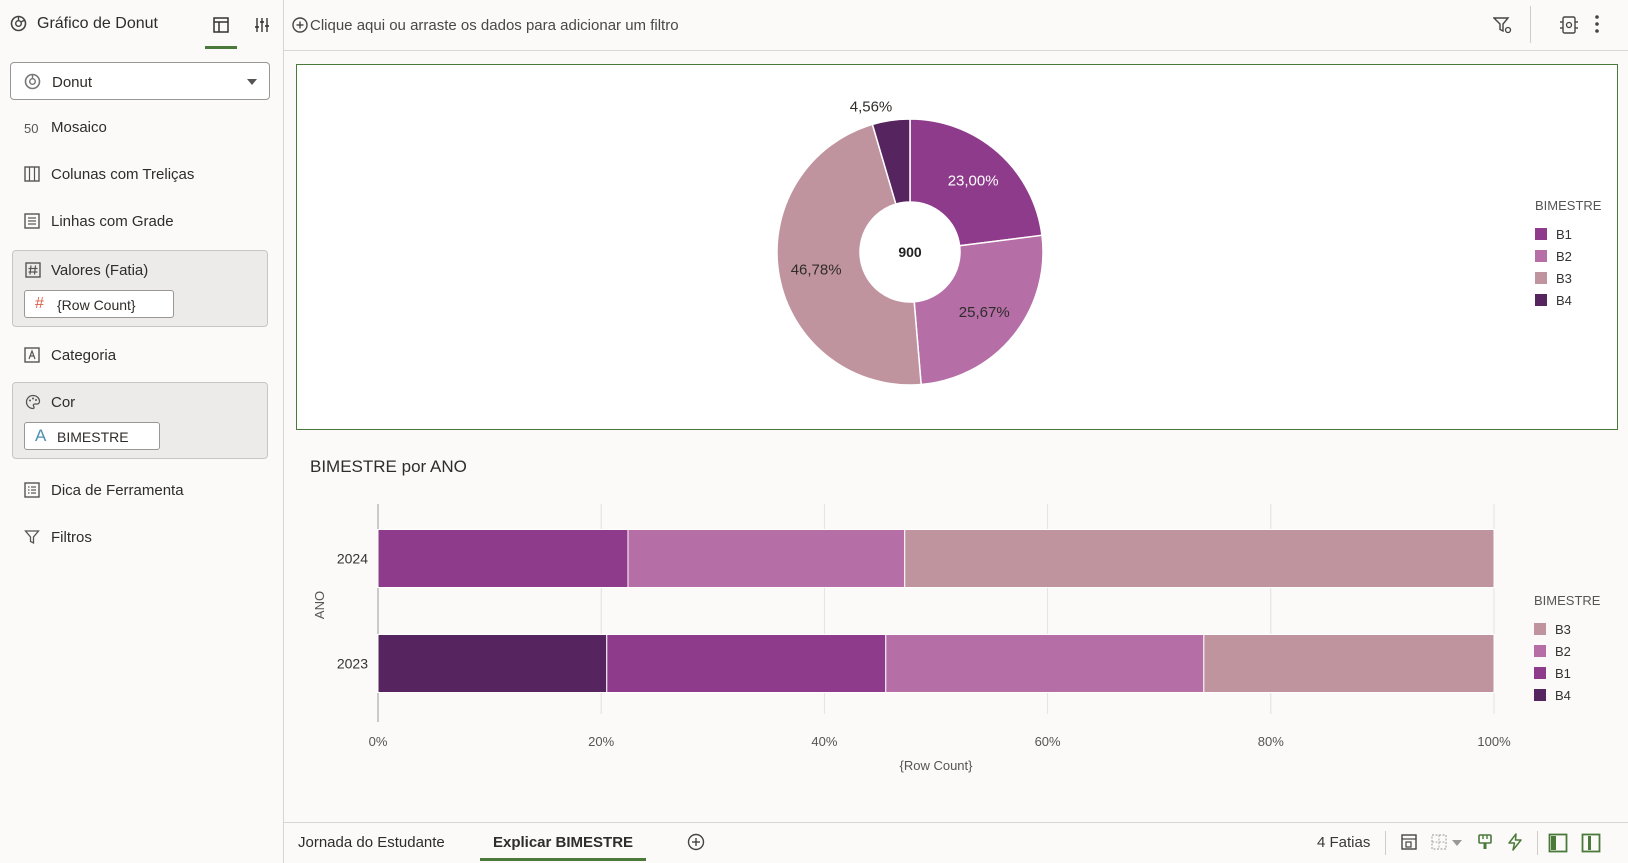 The width and height of the screenshot is (1628, 863). Describe the element at coordinates (96, 305) in the screenshot. I see `pill-label: {Row Count}` at that location.